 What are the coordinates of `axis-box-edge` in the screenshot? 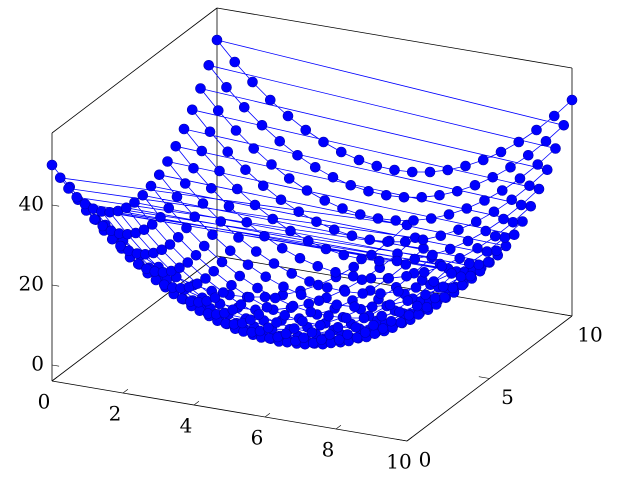 It's located at (134, 70).